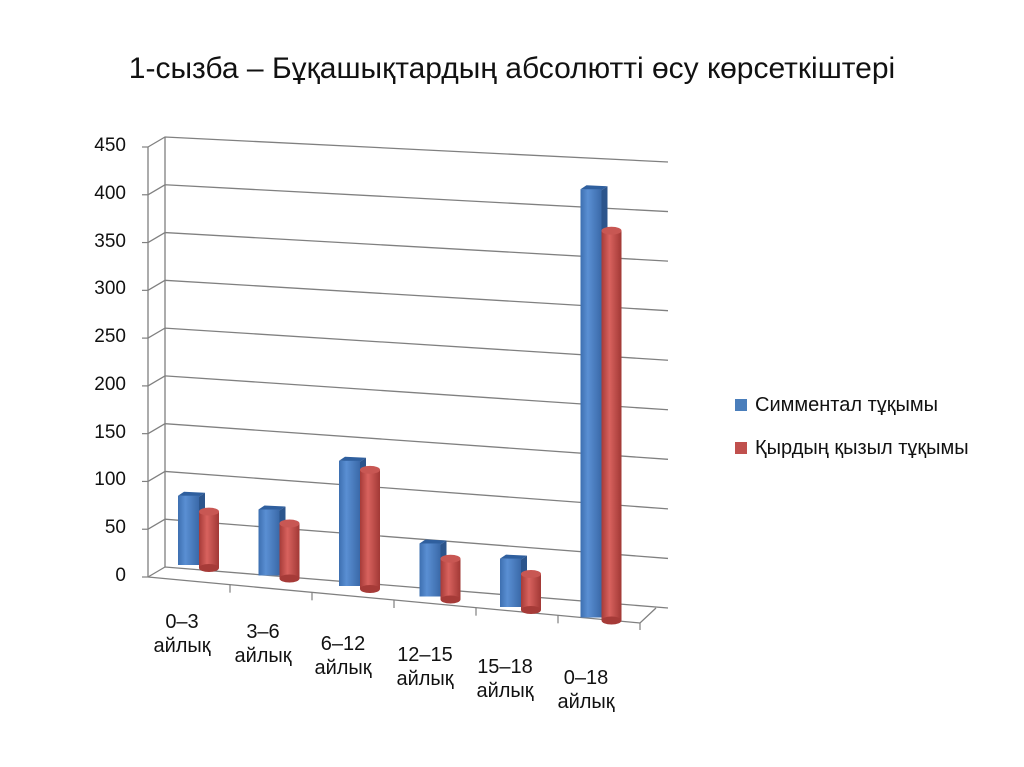 This screenshot has height=767, width=1024. Describe the element at coordinates (343, 656) in the screenshot. I see `x-axis-label: 6–12 айлық` at that location.